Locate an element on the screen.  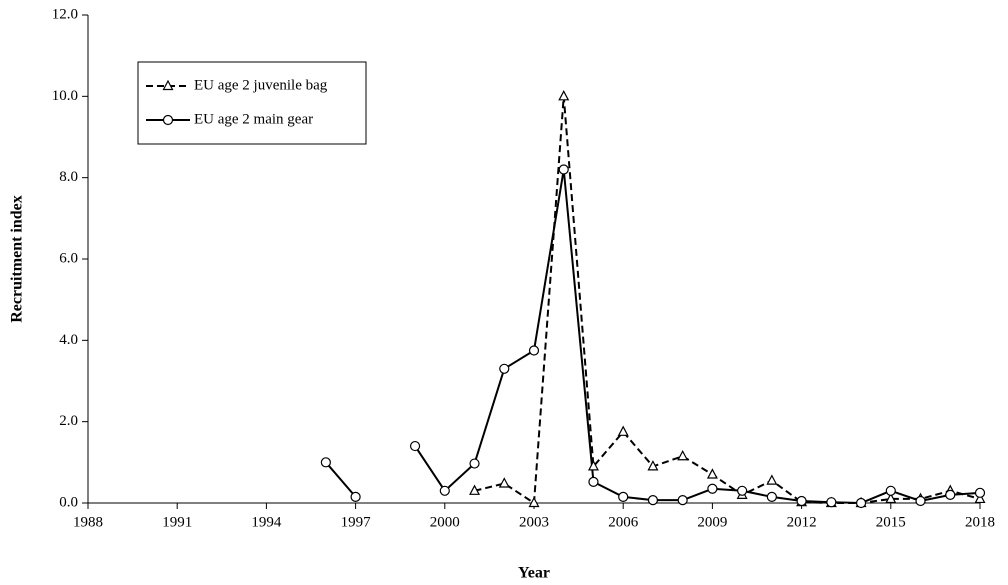
x-tick-label: 1988 is located at coordinates (88, 522).